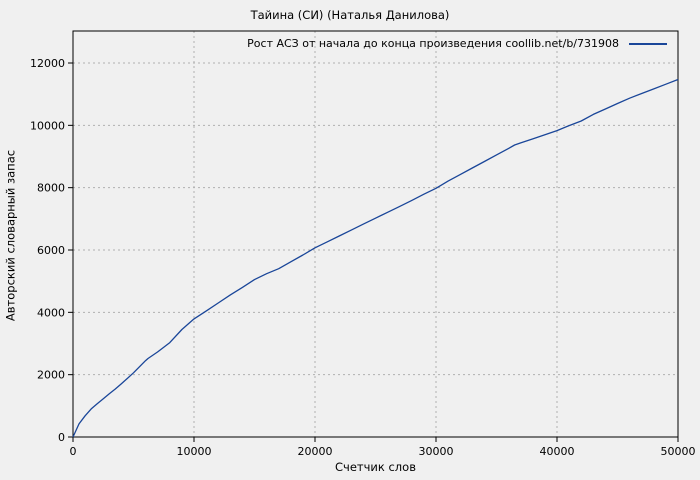  I want to click on y-tick-label: 4000, so click(51, 312).